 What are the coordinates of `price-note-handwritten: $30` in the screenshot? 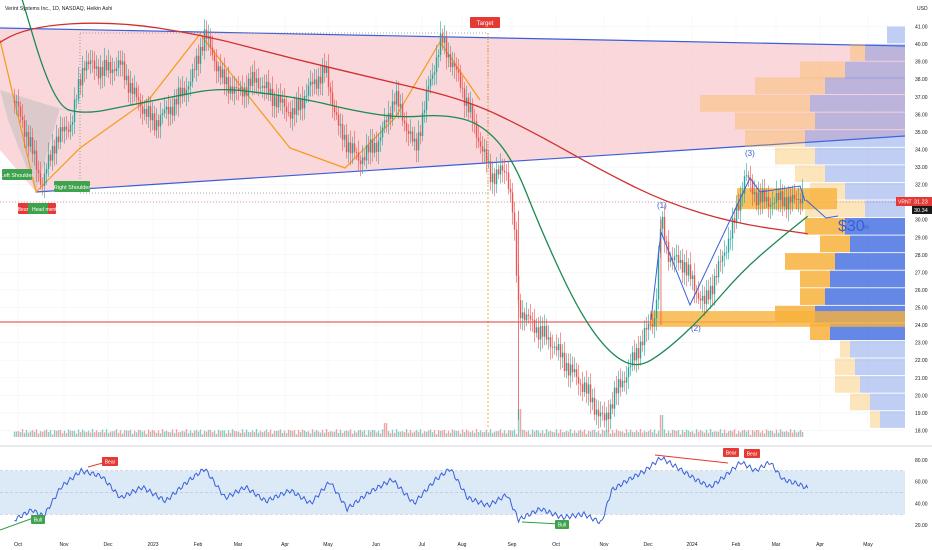 It's located at (851, 226).